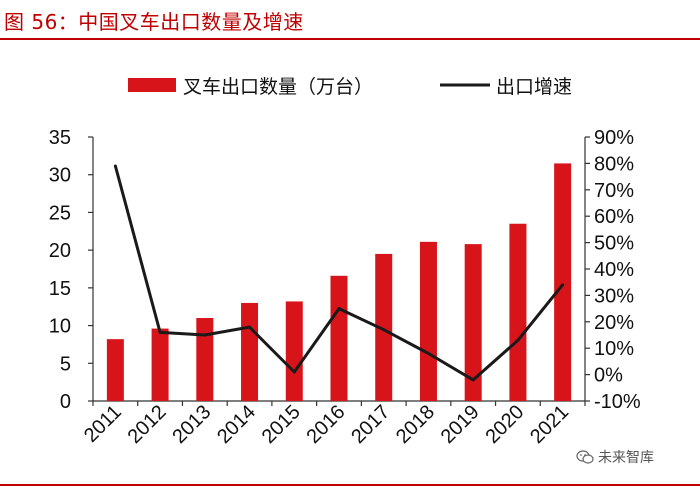 The width and height of the screenshot is (700, 488). What do you see at coordinates (60, 251) in the screenshot?
I see `left-axis-tick-label: 20` at bounding box center [60, 251].